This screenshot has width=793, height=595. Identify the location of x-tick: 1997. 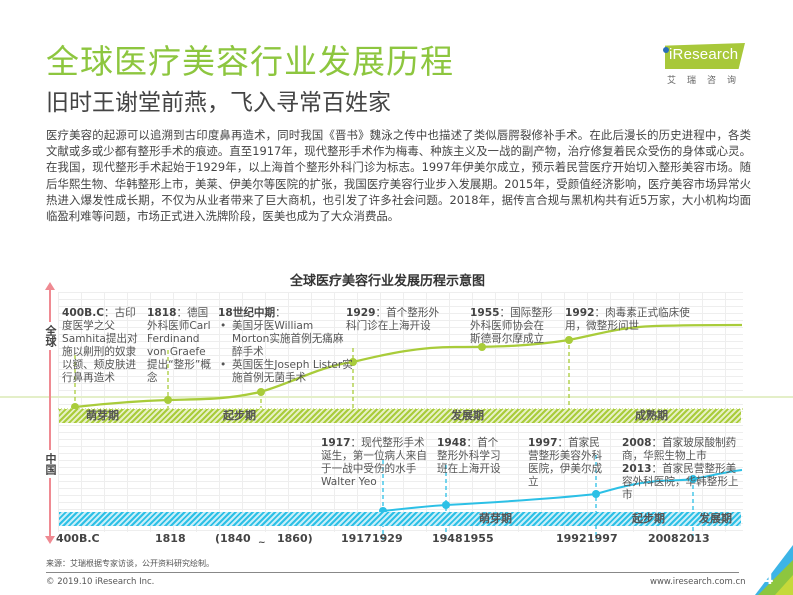
(602, 538).